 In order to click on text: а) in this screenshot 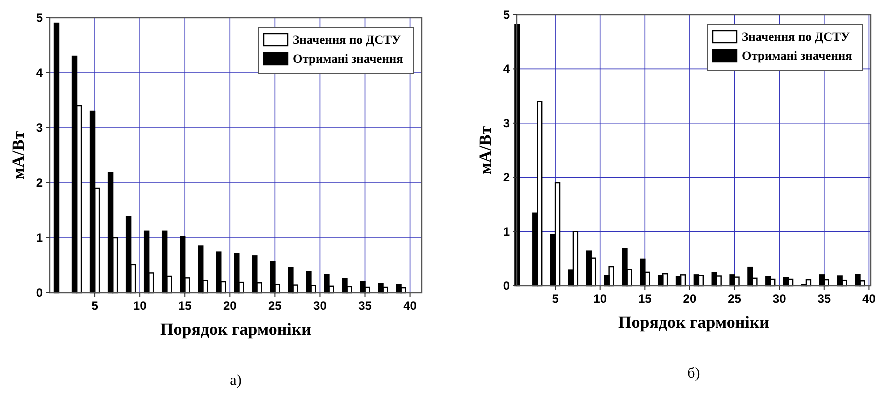, I will do `click(236, 381)`.